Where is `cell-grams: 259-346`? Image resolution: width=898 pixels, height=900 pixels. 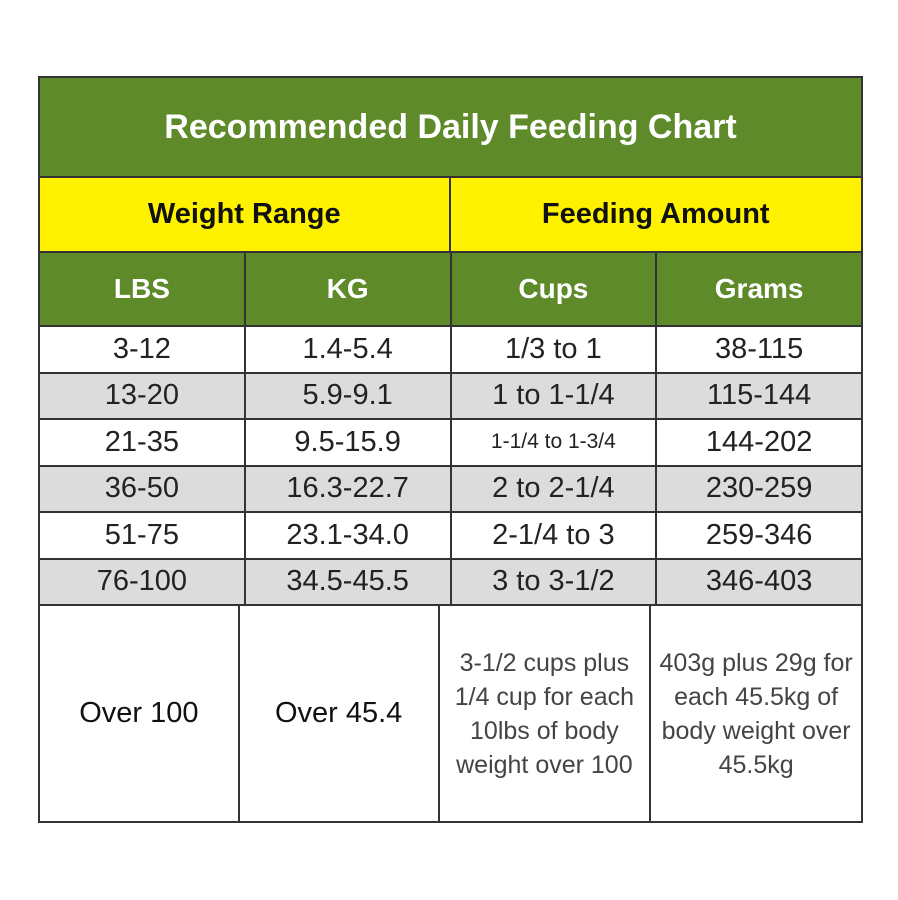
cell-grams: 259-346 is located at coordinates (759, 534).